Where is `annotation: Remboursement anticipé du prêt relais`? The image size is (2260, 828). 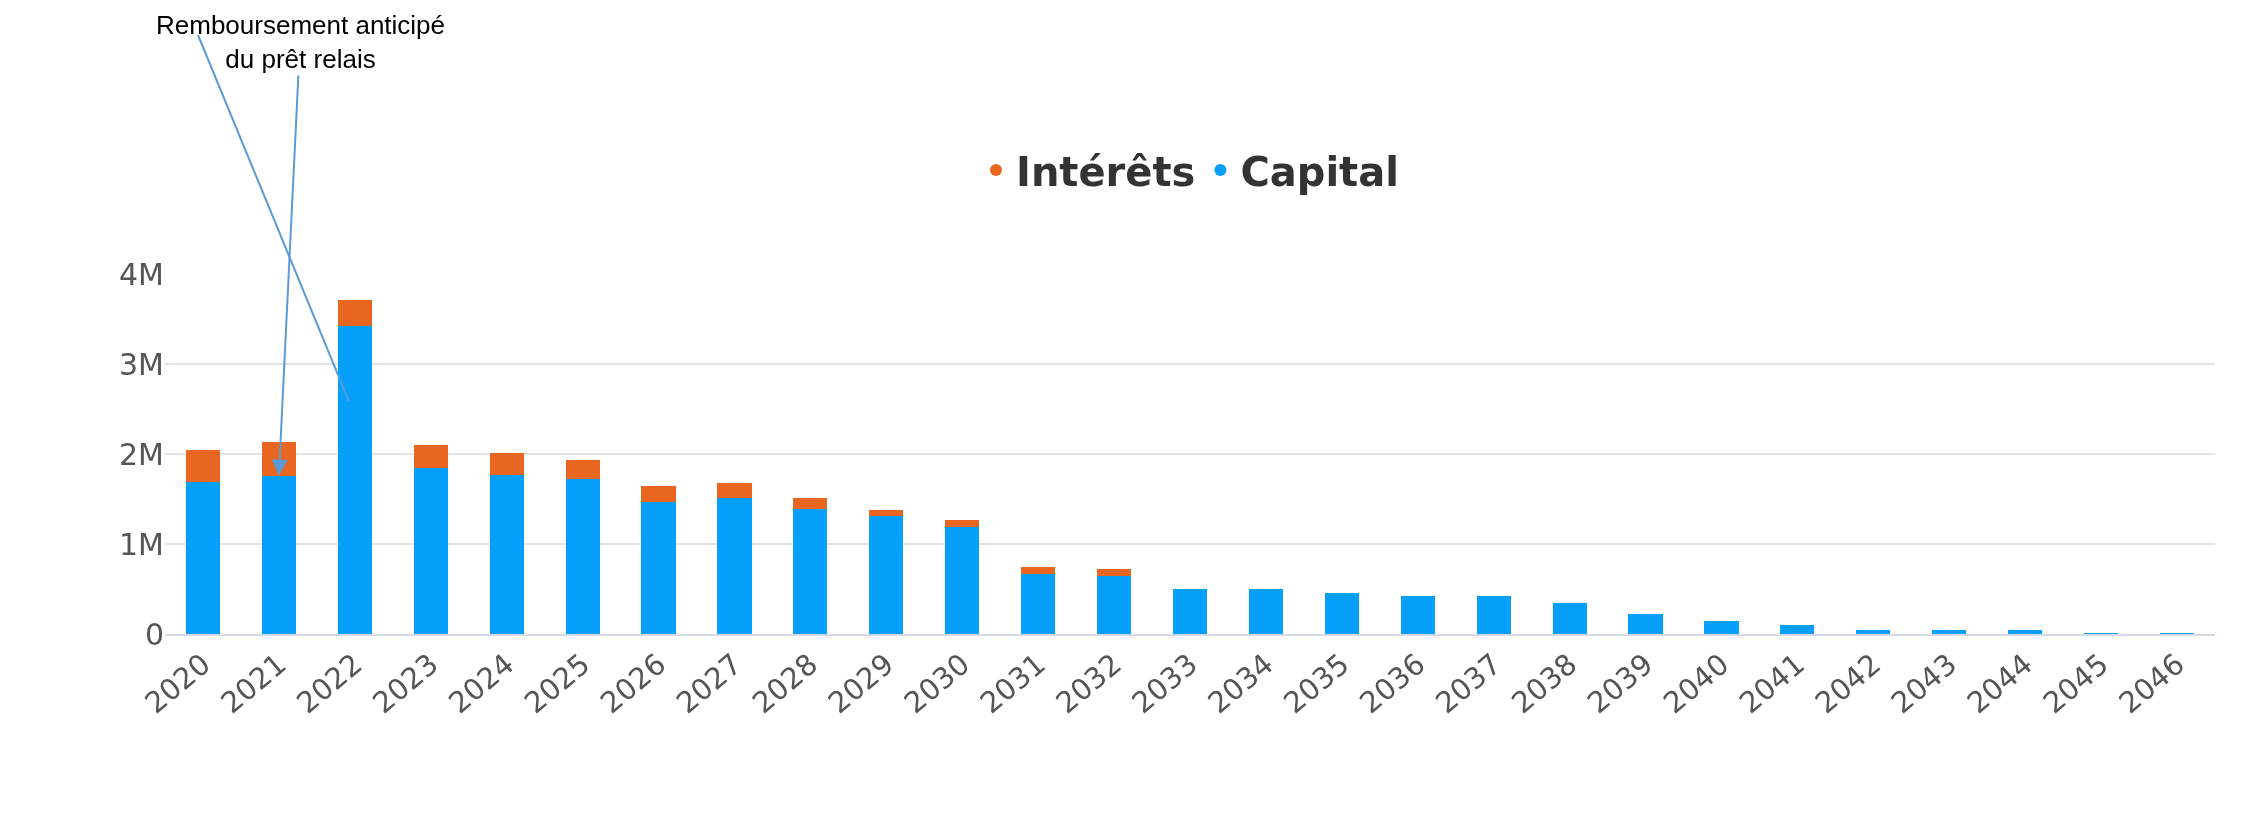
annotation: Remboursement anticipé du prêt relais is located at coordinates (301, 42).